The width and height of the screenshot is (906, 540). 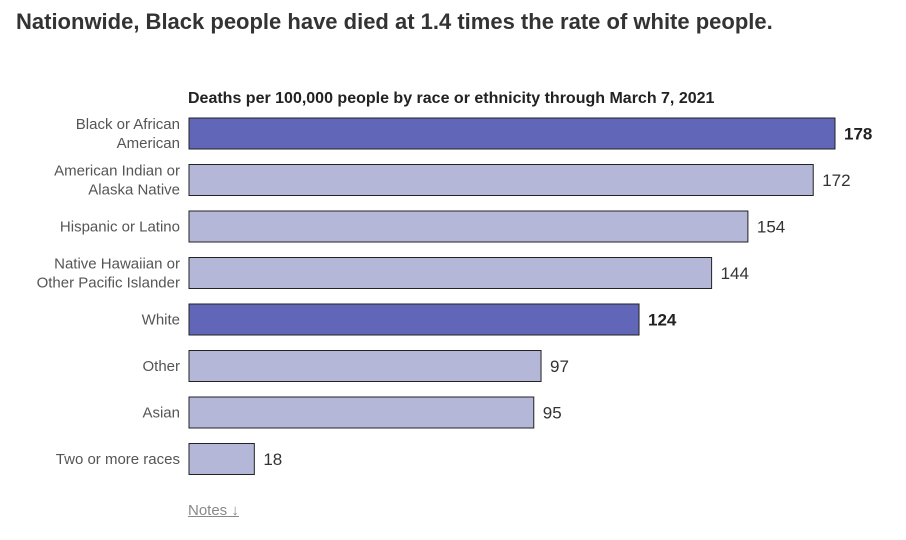 What do you see at coordinates (120, 227) in the screenshot?
I see `category-label: Hispanic or Latino` at bounding box center [120, 227].